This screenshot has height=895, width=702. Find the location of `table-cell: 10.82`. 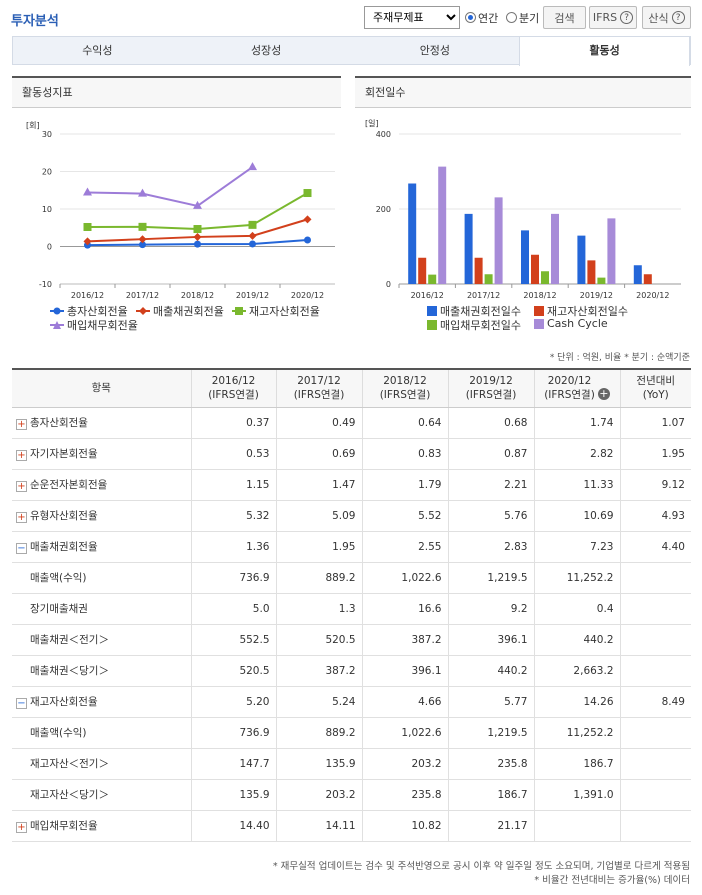

table-cell: 10.82 is located at coordinates (404, 826).